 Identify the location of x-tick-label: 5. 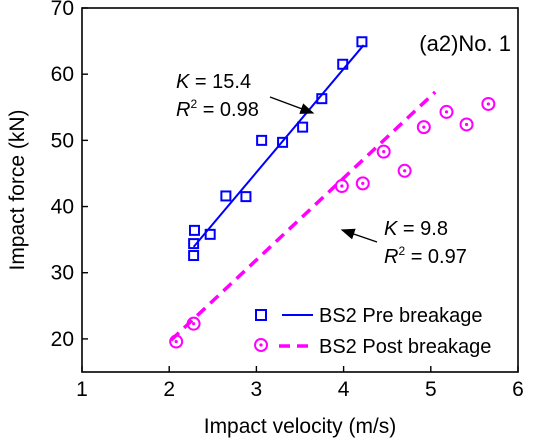
(431, 389).